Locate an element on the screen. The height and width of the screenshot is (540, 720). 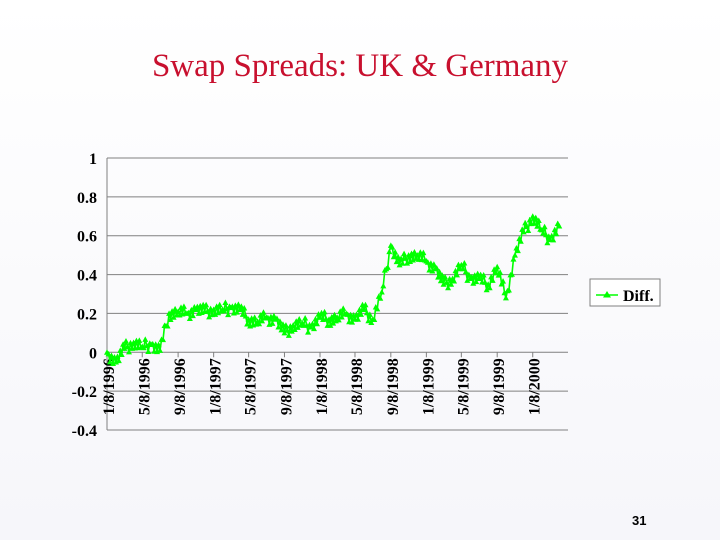
x-tick-label: 1/8/1996 is located at coordinates (109, 386).